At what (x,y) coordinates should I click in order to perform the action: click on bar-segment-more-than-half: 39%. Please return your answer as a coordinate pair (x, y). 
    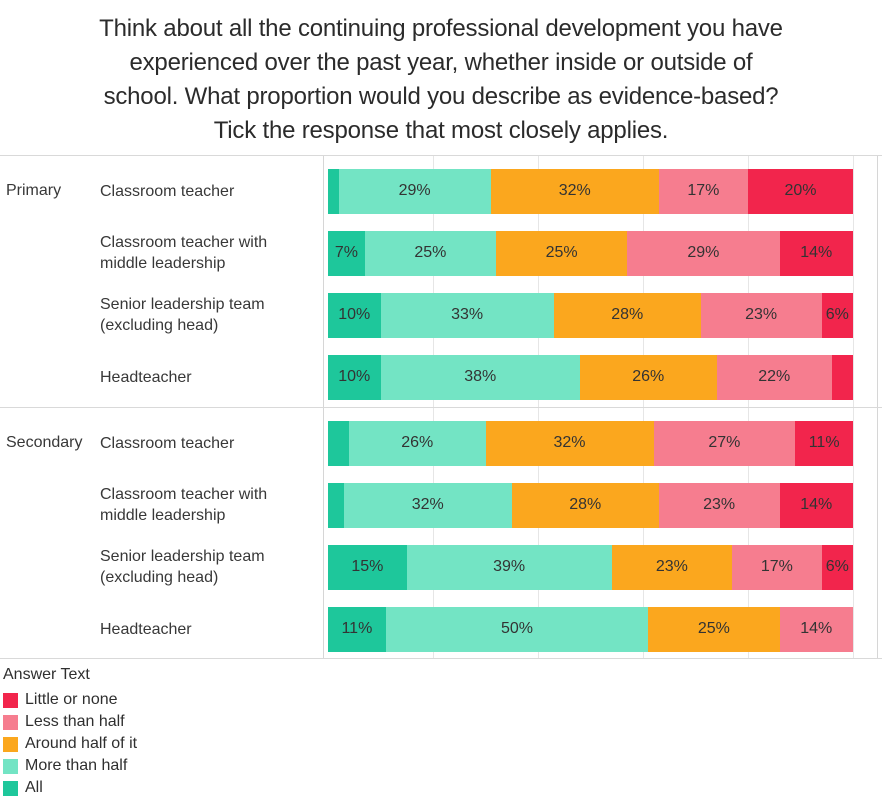
    Looking at the image, I should click on (509, 567).